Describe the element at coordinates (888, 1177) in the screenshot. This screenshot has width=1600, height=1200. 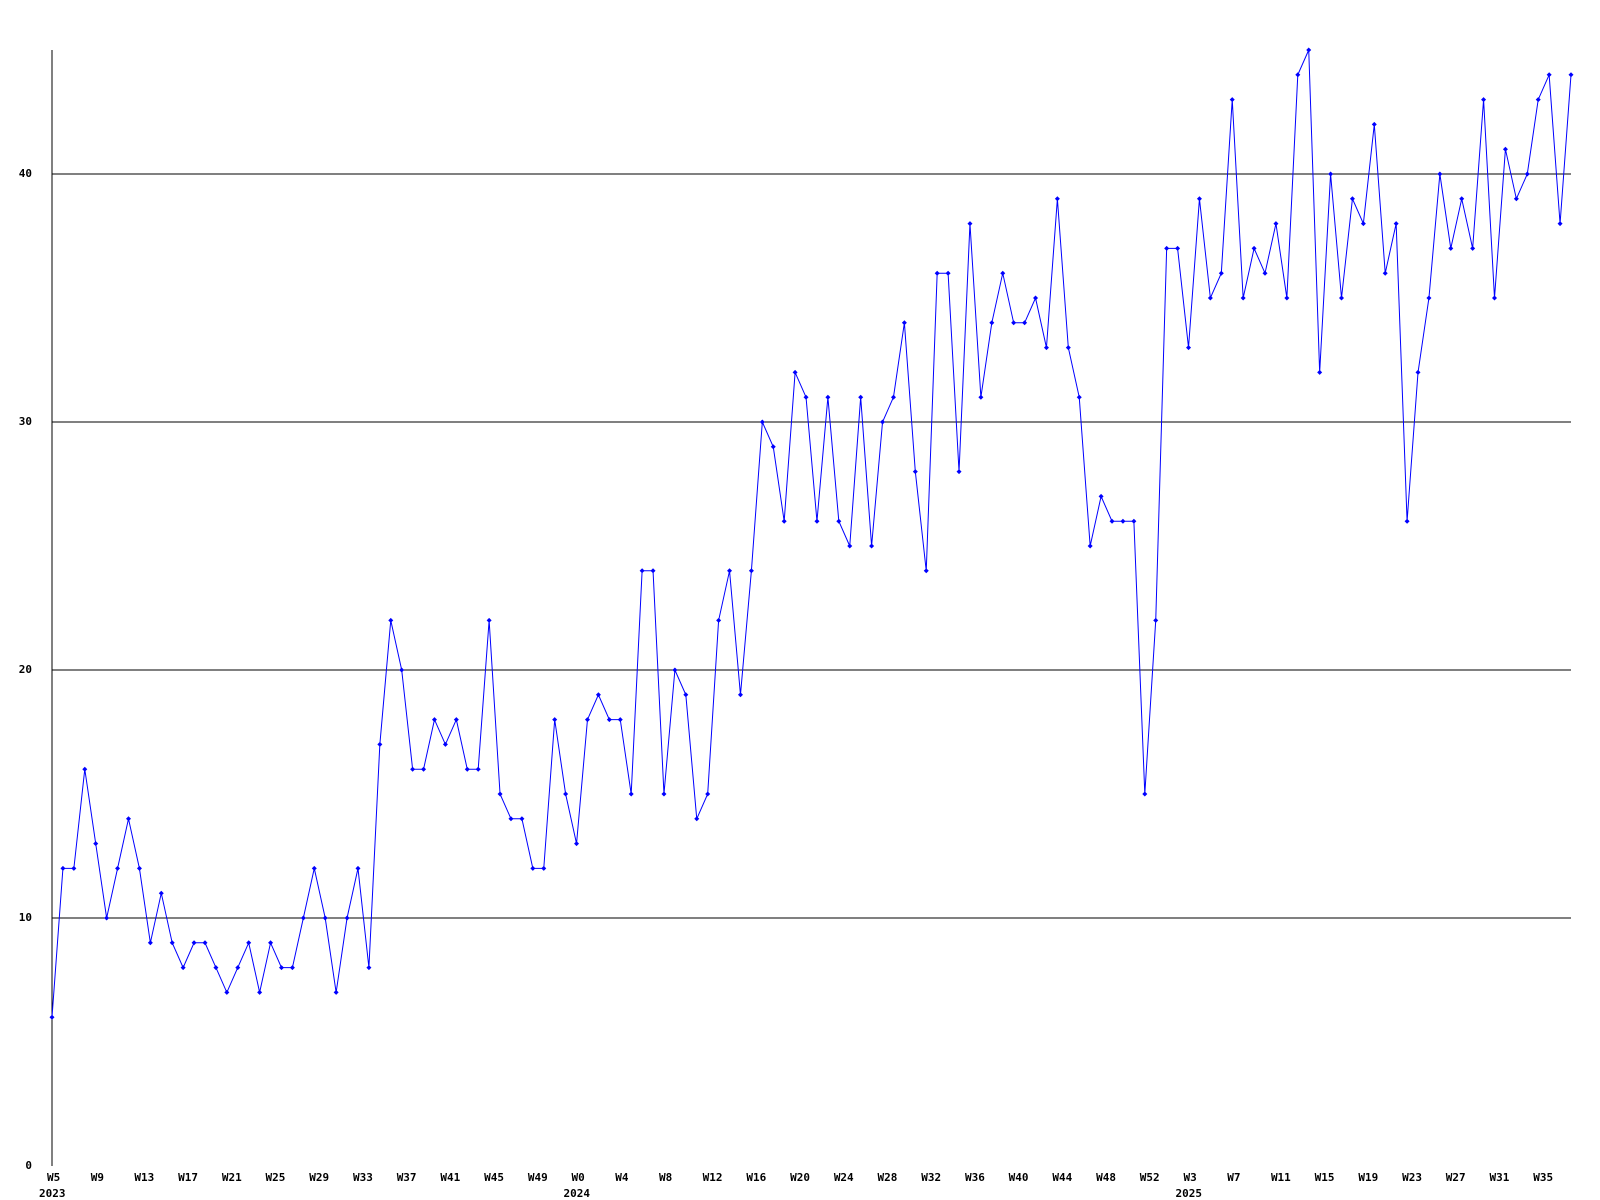
I see `x-tick-label: W28` at that location.